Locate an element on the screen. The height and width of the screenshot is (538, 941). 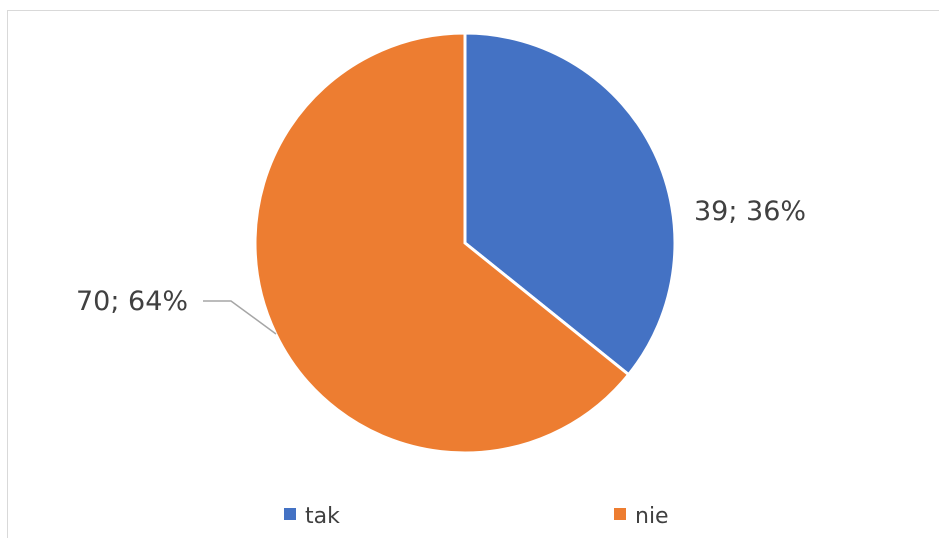
data-label-nie: 70; 64% is located at coordinates (132, 301).